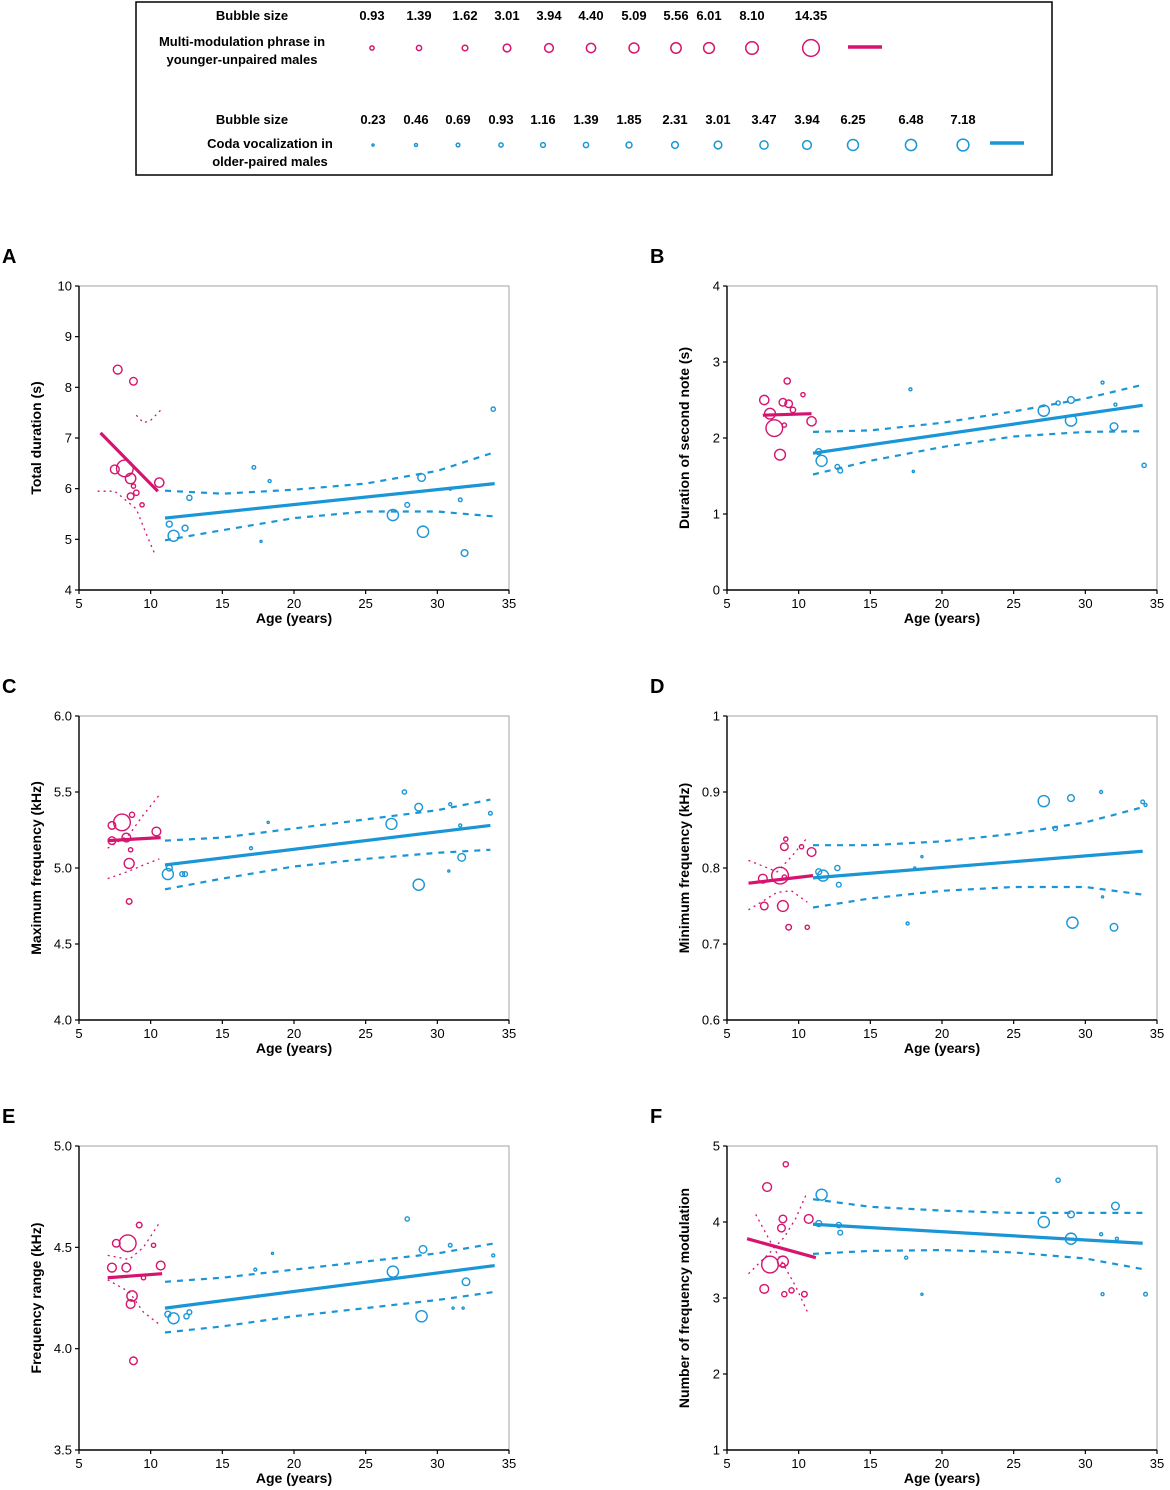 This screenshot has width=1170, height=1490. I want to click on legend-blue-size-label: 6.48, so click(910, 119).